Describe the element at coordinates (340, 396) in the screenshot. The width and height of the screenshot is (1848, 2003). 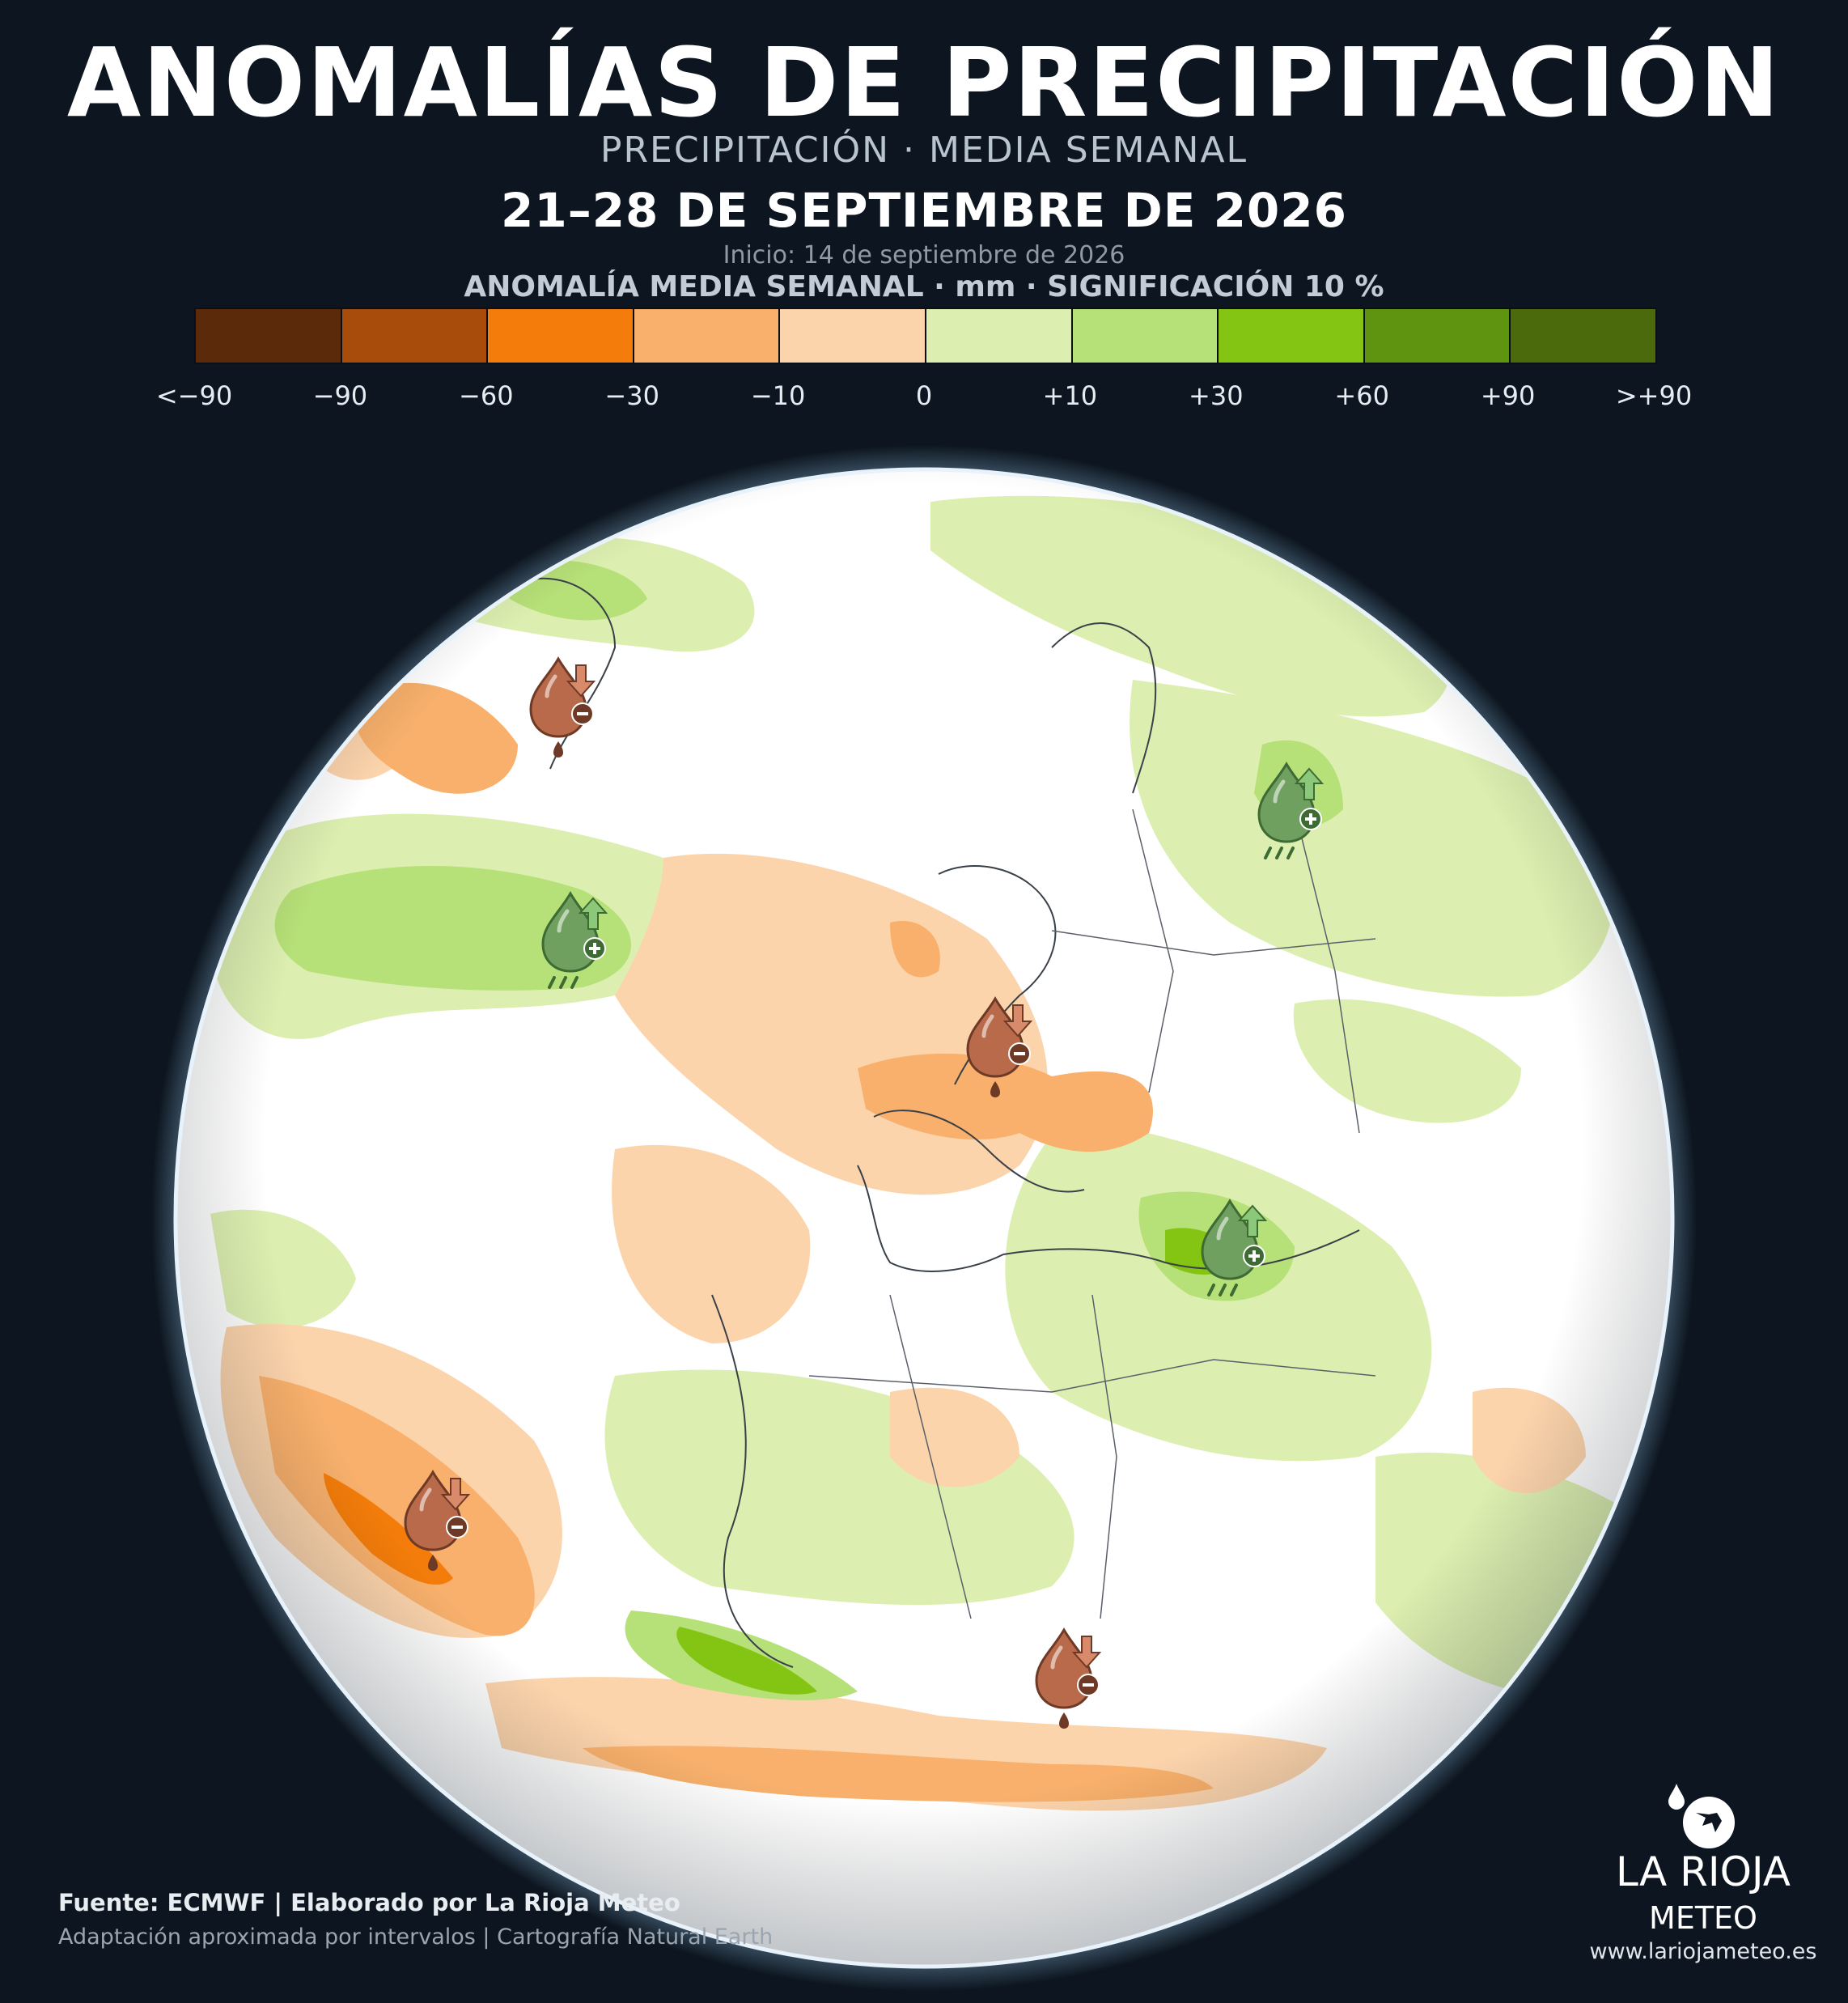
I see `scale-tick-label: −90` at that location.